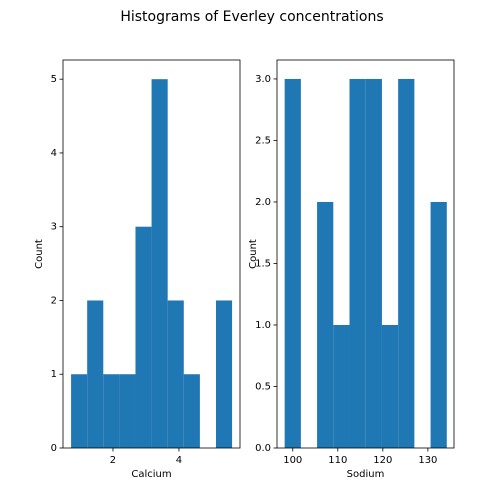 The image size is (504, 504). I want to click on y-tick-label: 3, so click(54, 227).